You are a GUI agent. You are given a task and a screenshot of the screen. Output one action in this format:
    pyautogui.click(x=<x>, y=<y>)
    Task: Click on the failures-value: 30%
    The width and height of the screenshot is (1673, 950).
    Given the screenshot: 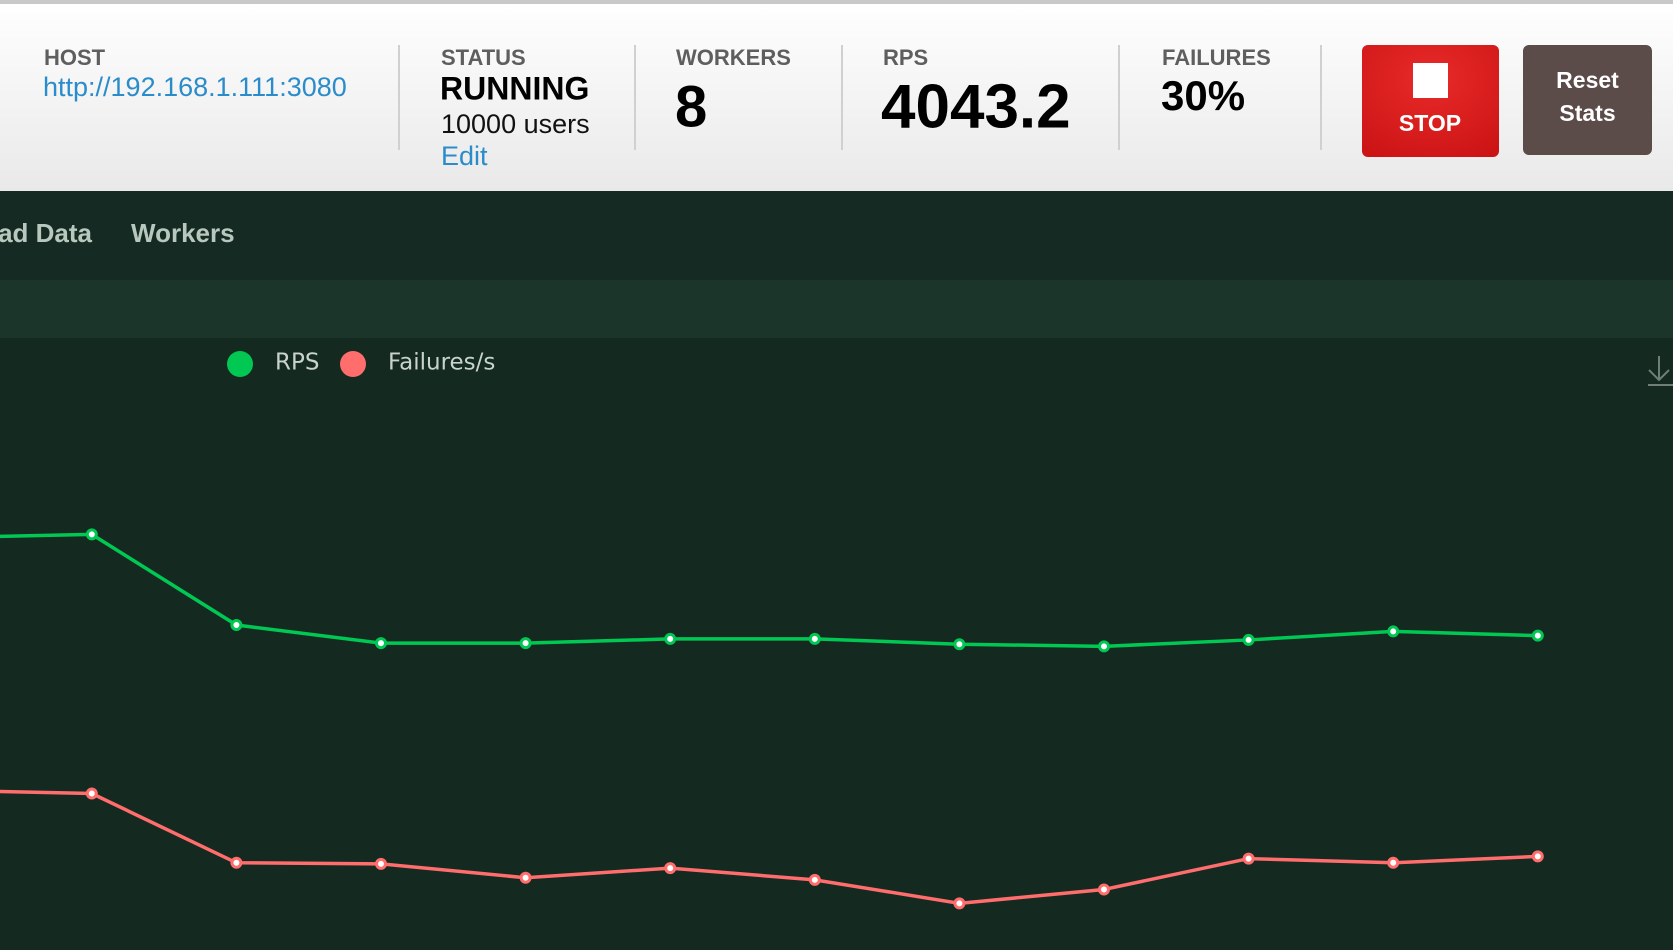 What is the action you would take?
    pyautogui.click(x=1203, y=95)
    